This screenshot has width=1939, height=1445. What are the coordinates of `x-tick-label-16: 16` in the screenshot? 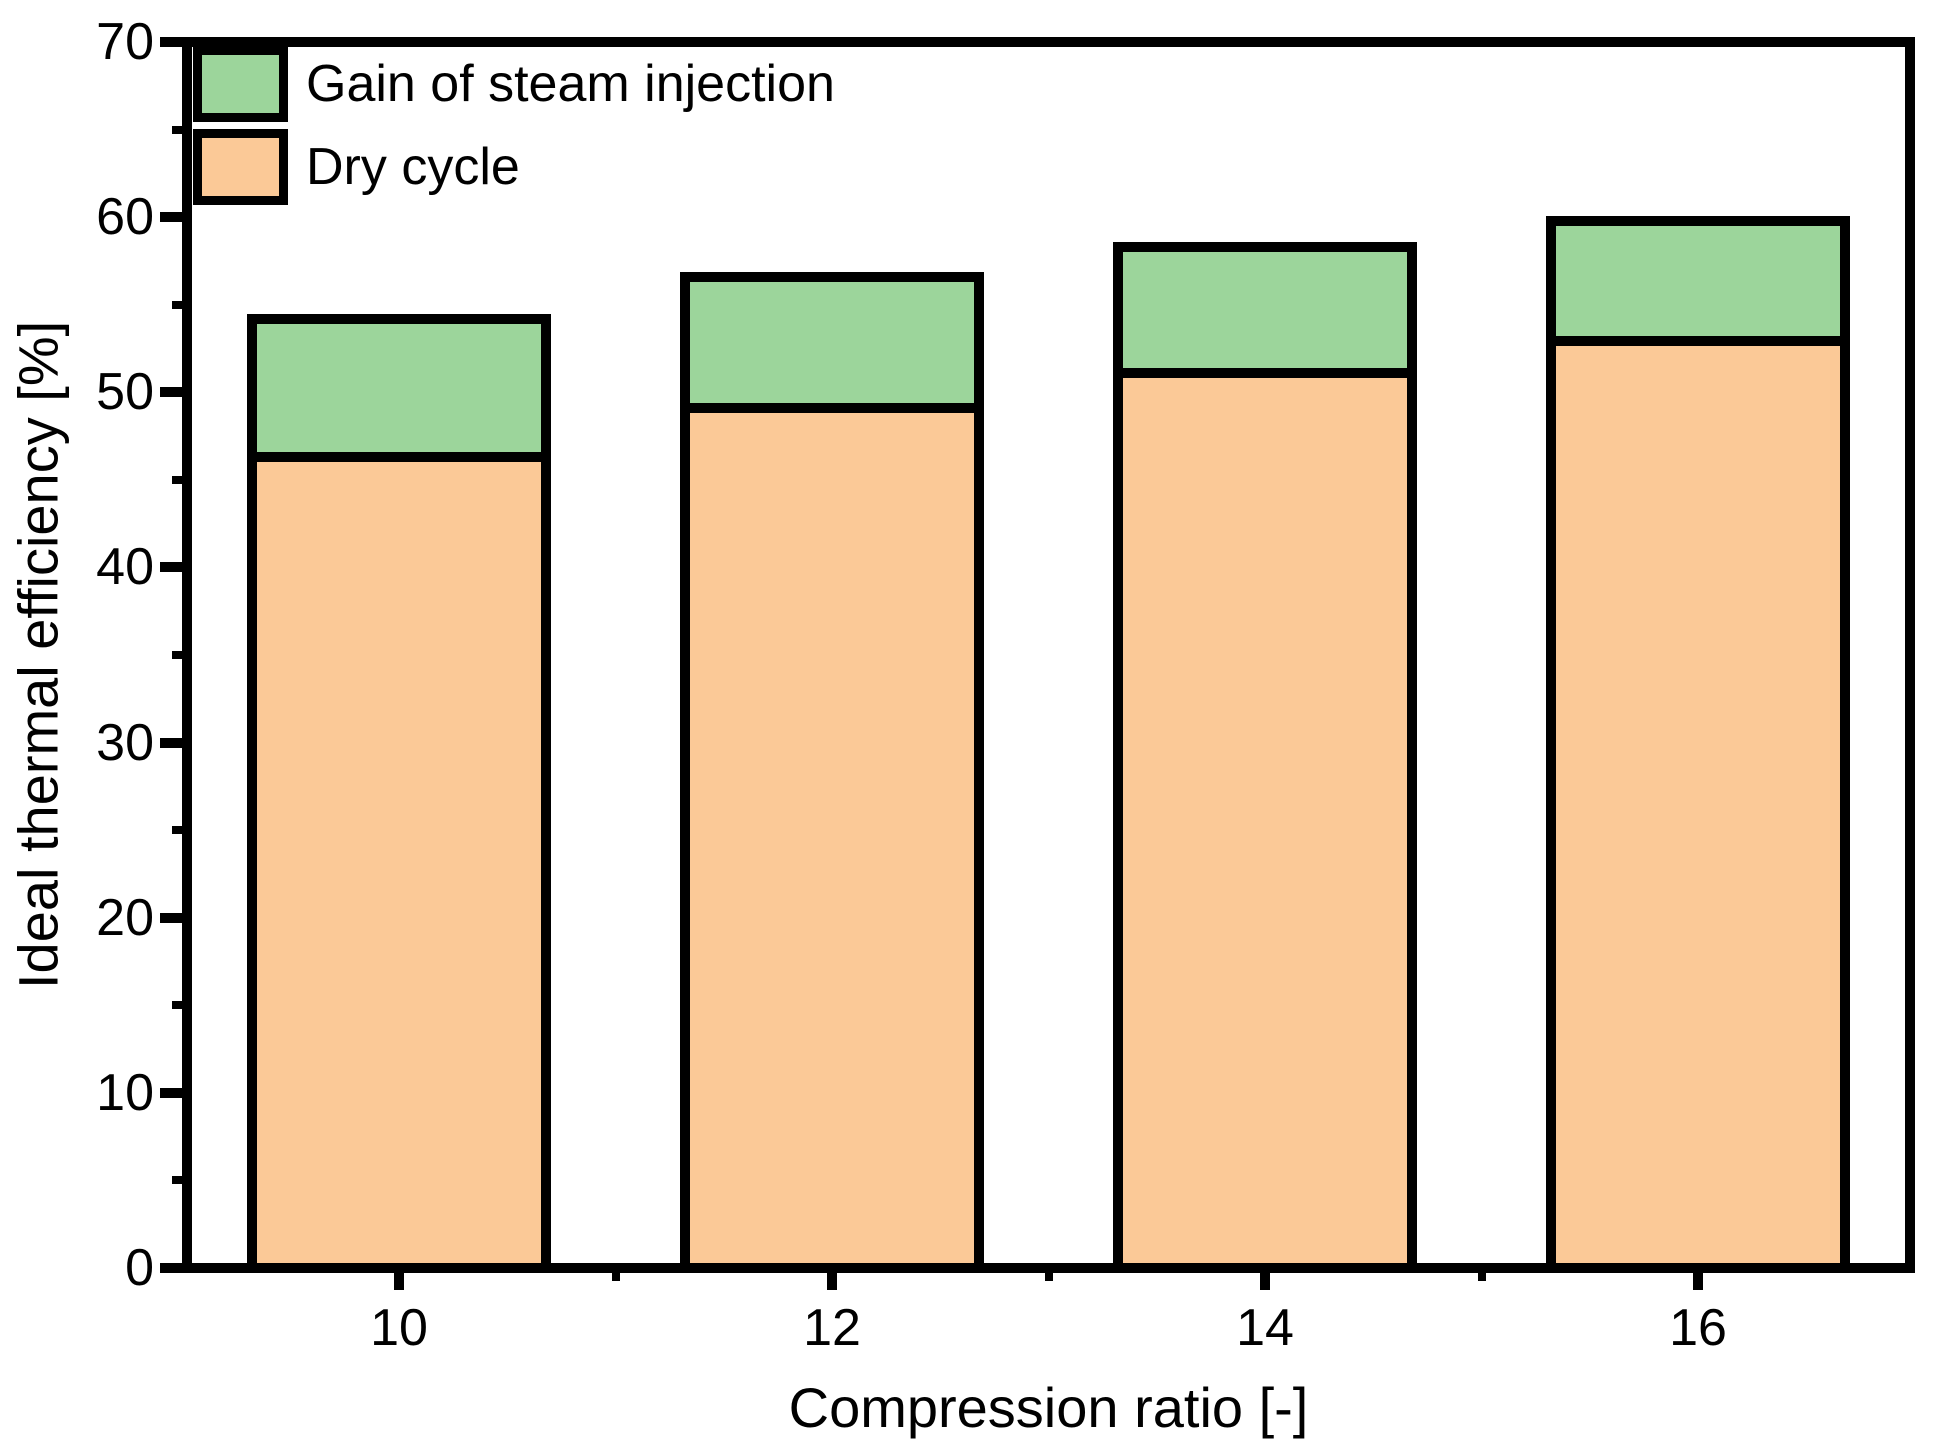 It's located at (1698, 1328).